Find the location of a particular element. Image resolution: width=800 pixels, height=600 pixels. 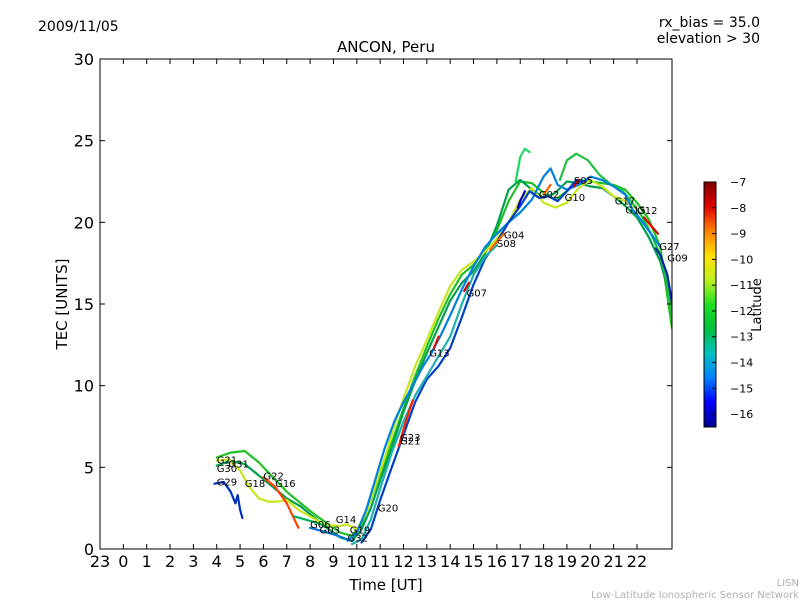

colorbar-ticks: −7 −8 −9 −10 −11 −12 −13 −14 −15 −16 is located at coordinates (732, 298).